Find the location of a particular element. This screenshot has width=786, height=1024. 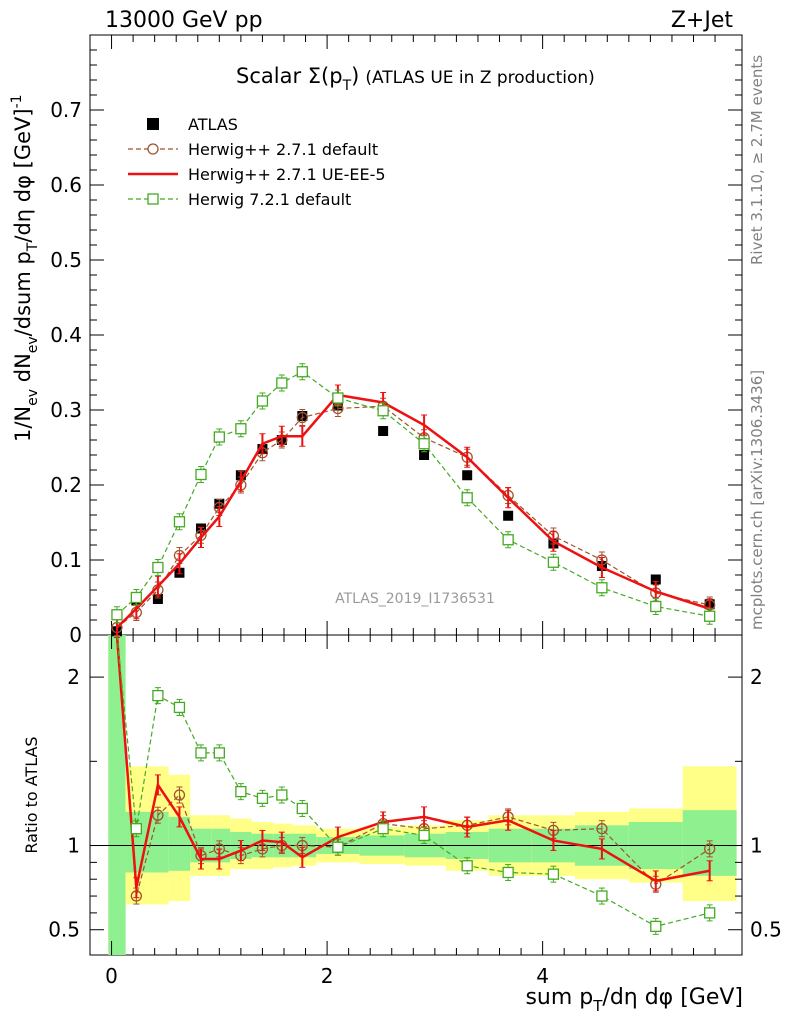

title-end: ) is located at coordinates (355, 76).